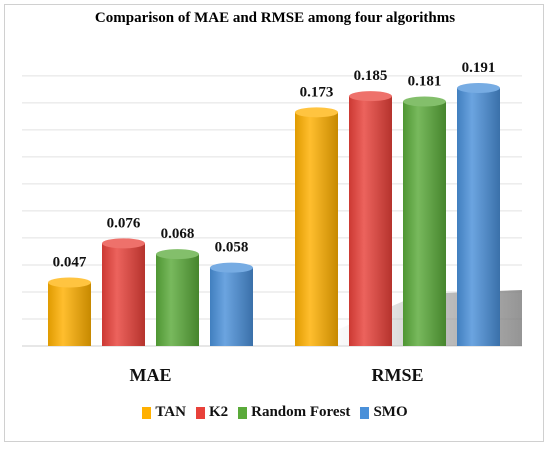  I want to click on value-label: 0.185, so click(371, 76).